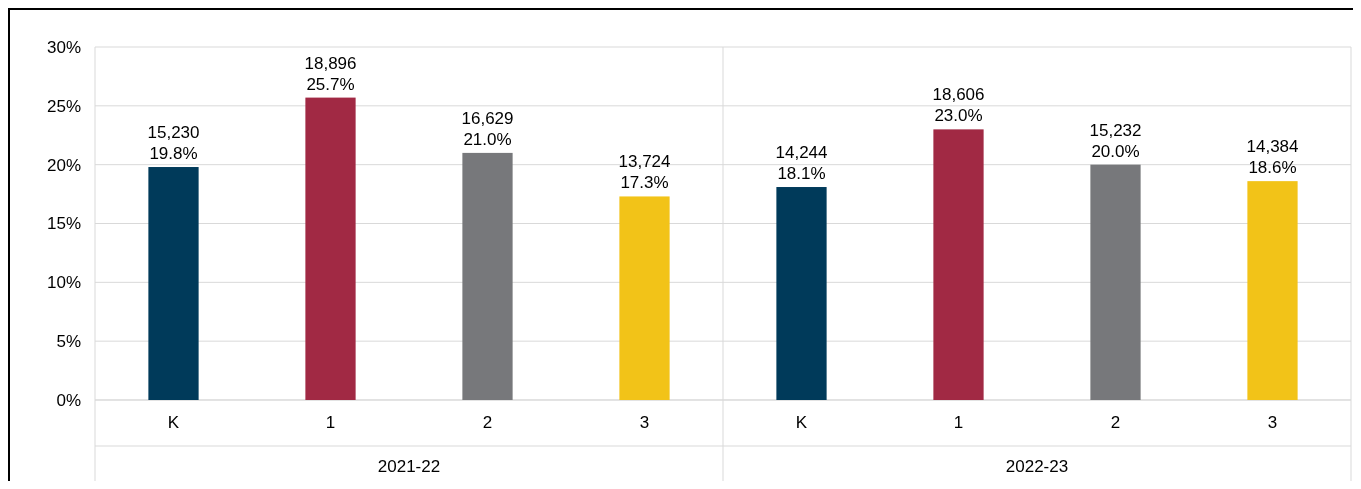  I want to click on data-label: 18,896 25.7%, so click(330, 73).